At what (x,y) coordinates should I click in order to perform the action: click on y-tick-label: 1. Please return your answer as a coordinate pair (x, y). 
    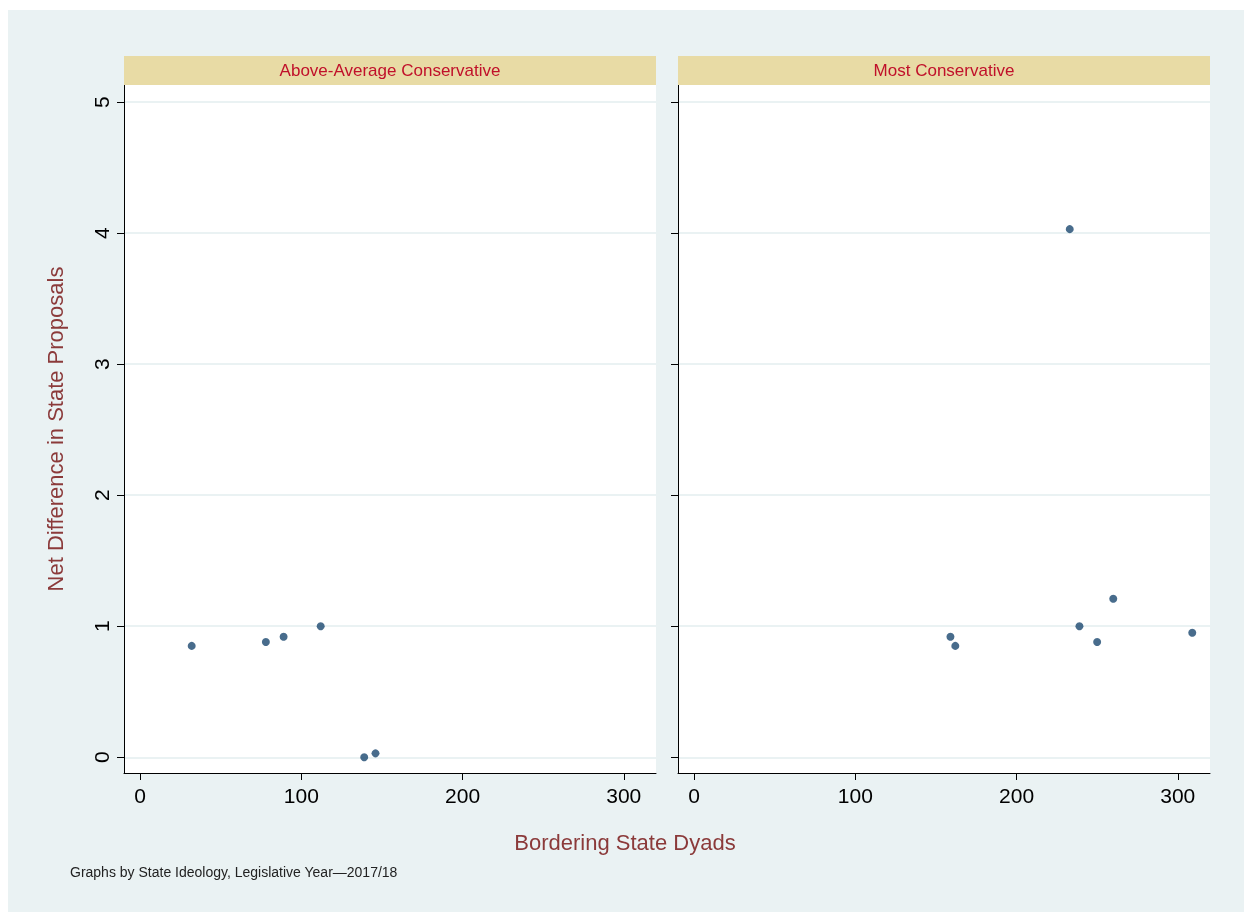
    Looking at the image, I should click on (101, 626).